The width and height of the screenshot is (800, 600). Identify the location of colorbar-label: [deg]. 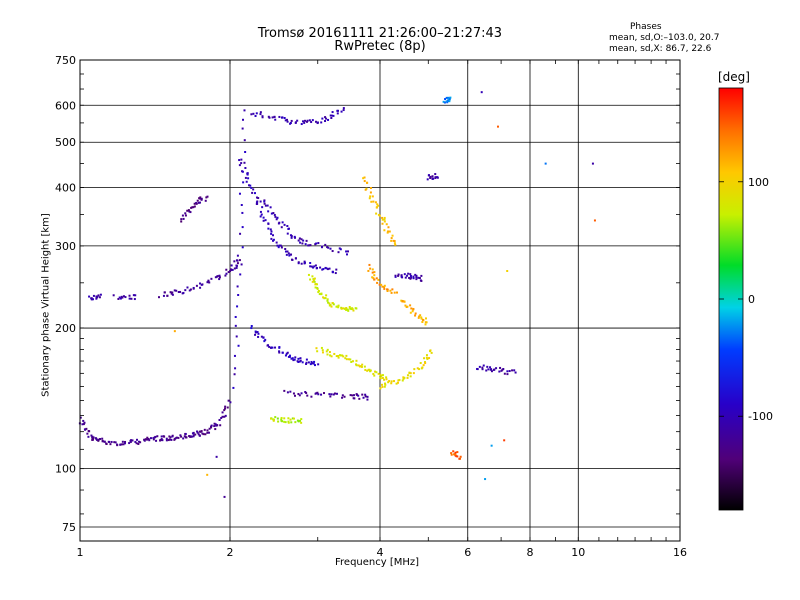
(734, 77).